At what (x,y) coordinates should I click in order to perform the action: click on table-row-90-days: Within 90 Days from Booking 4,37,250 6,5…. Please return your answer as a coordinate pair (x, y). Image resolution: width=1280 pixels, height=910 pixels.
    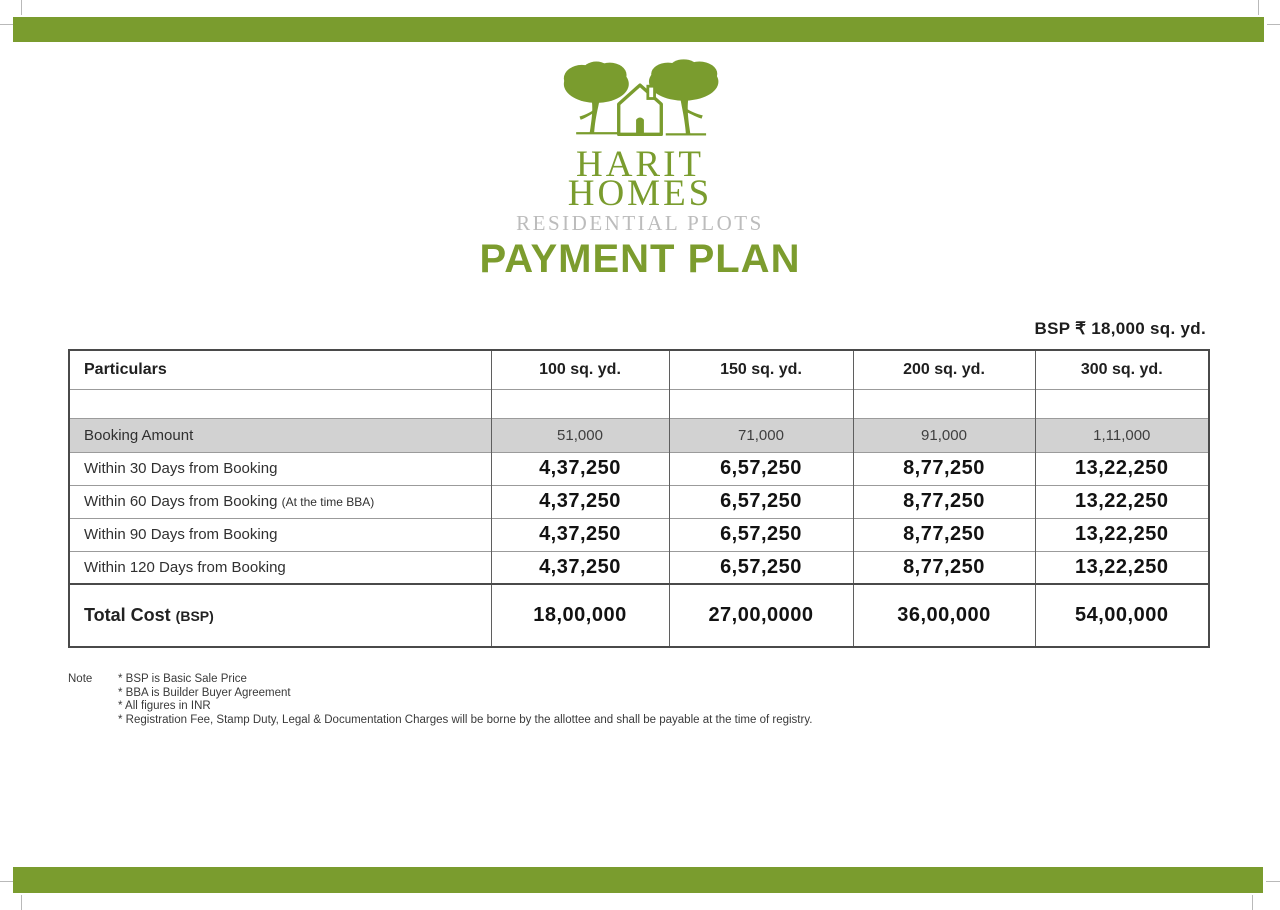
    Looking at the image, I should click on (639, 534).